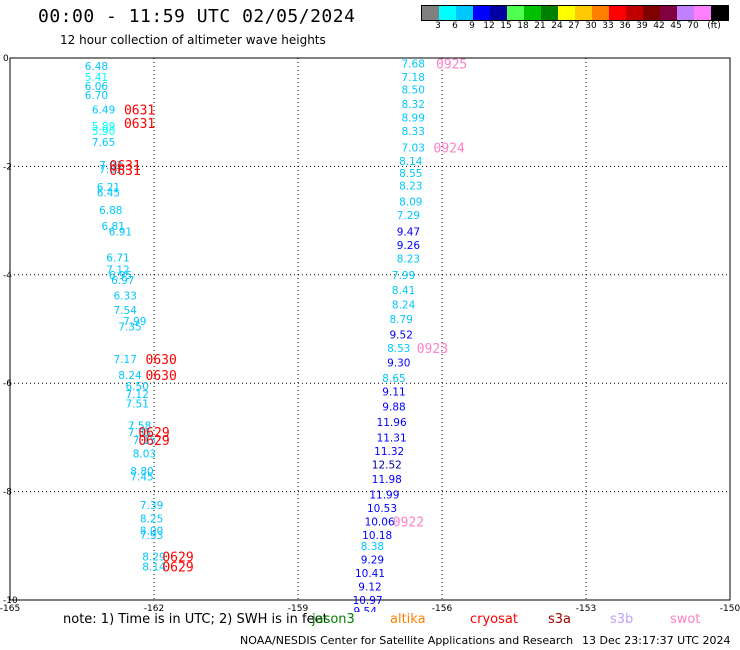  Describe the element at coordinates (382, 509) in the screenshot. I see `wave-height-value: 10.53` at that location.